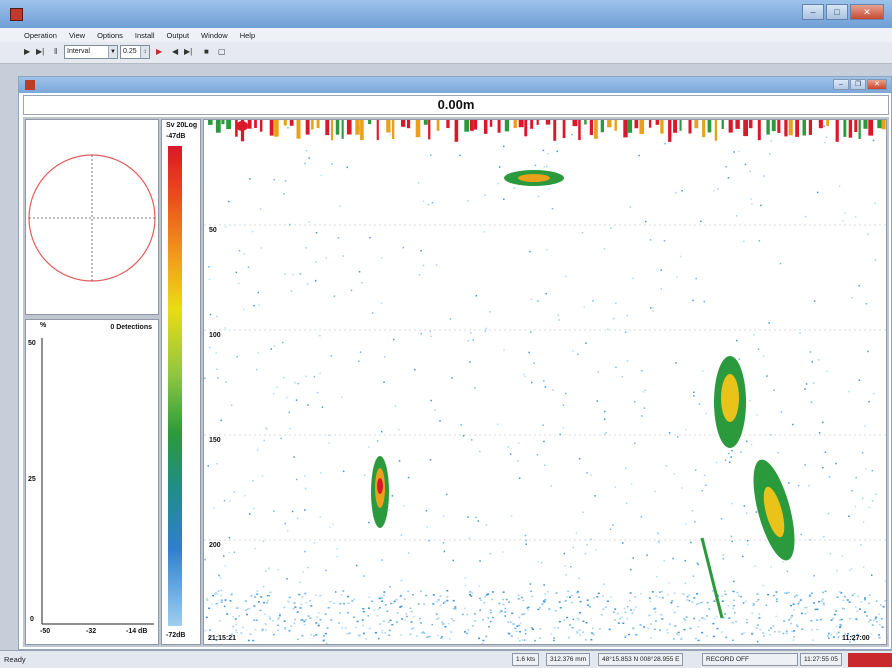  Describe the element at coordinates (110, 35) in the screenshot. I see `menu-options: Options` at that location.